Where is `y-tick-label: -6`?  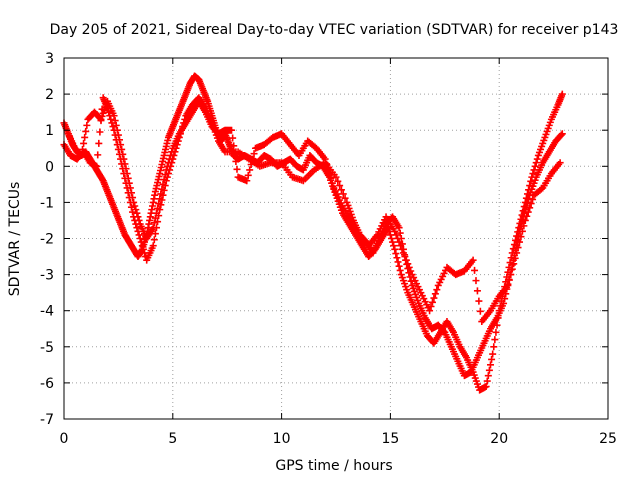
y-tick-label: -6 is located at coordinates (47, 384).